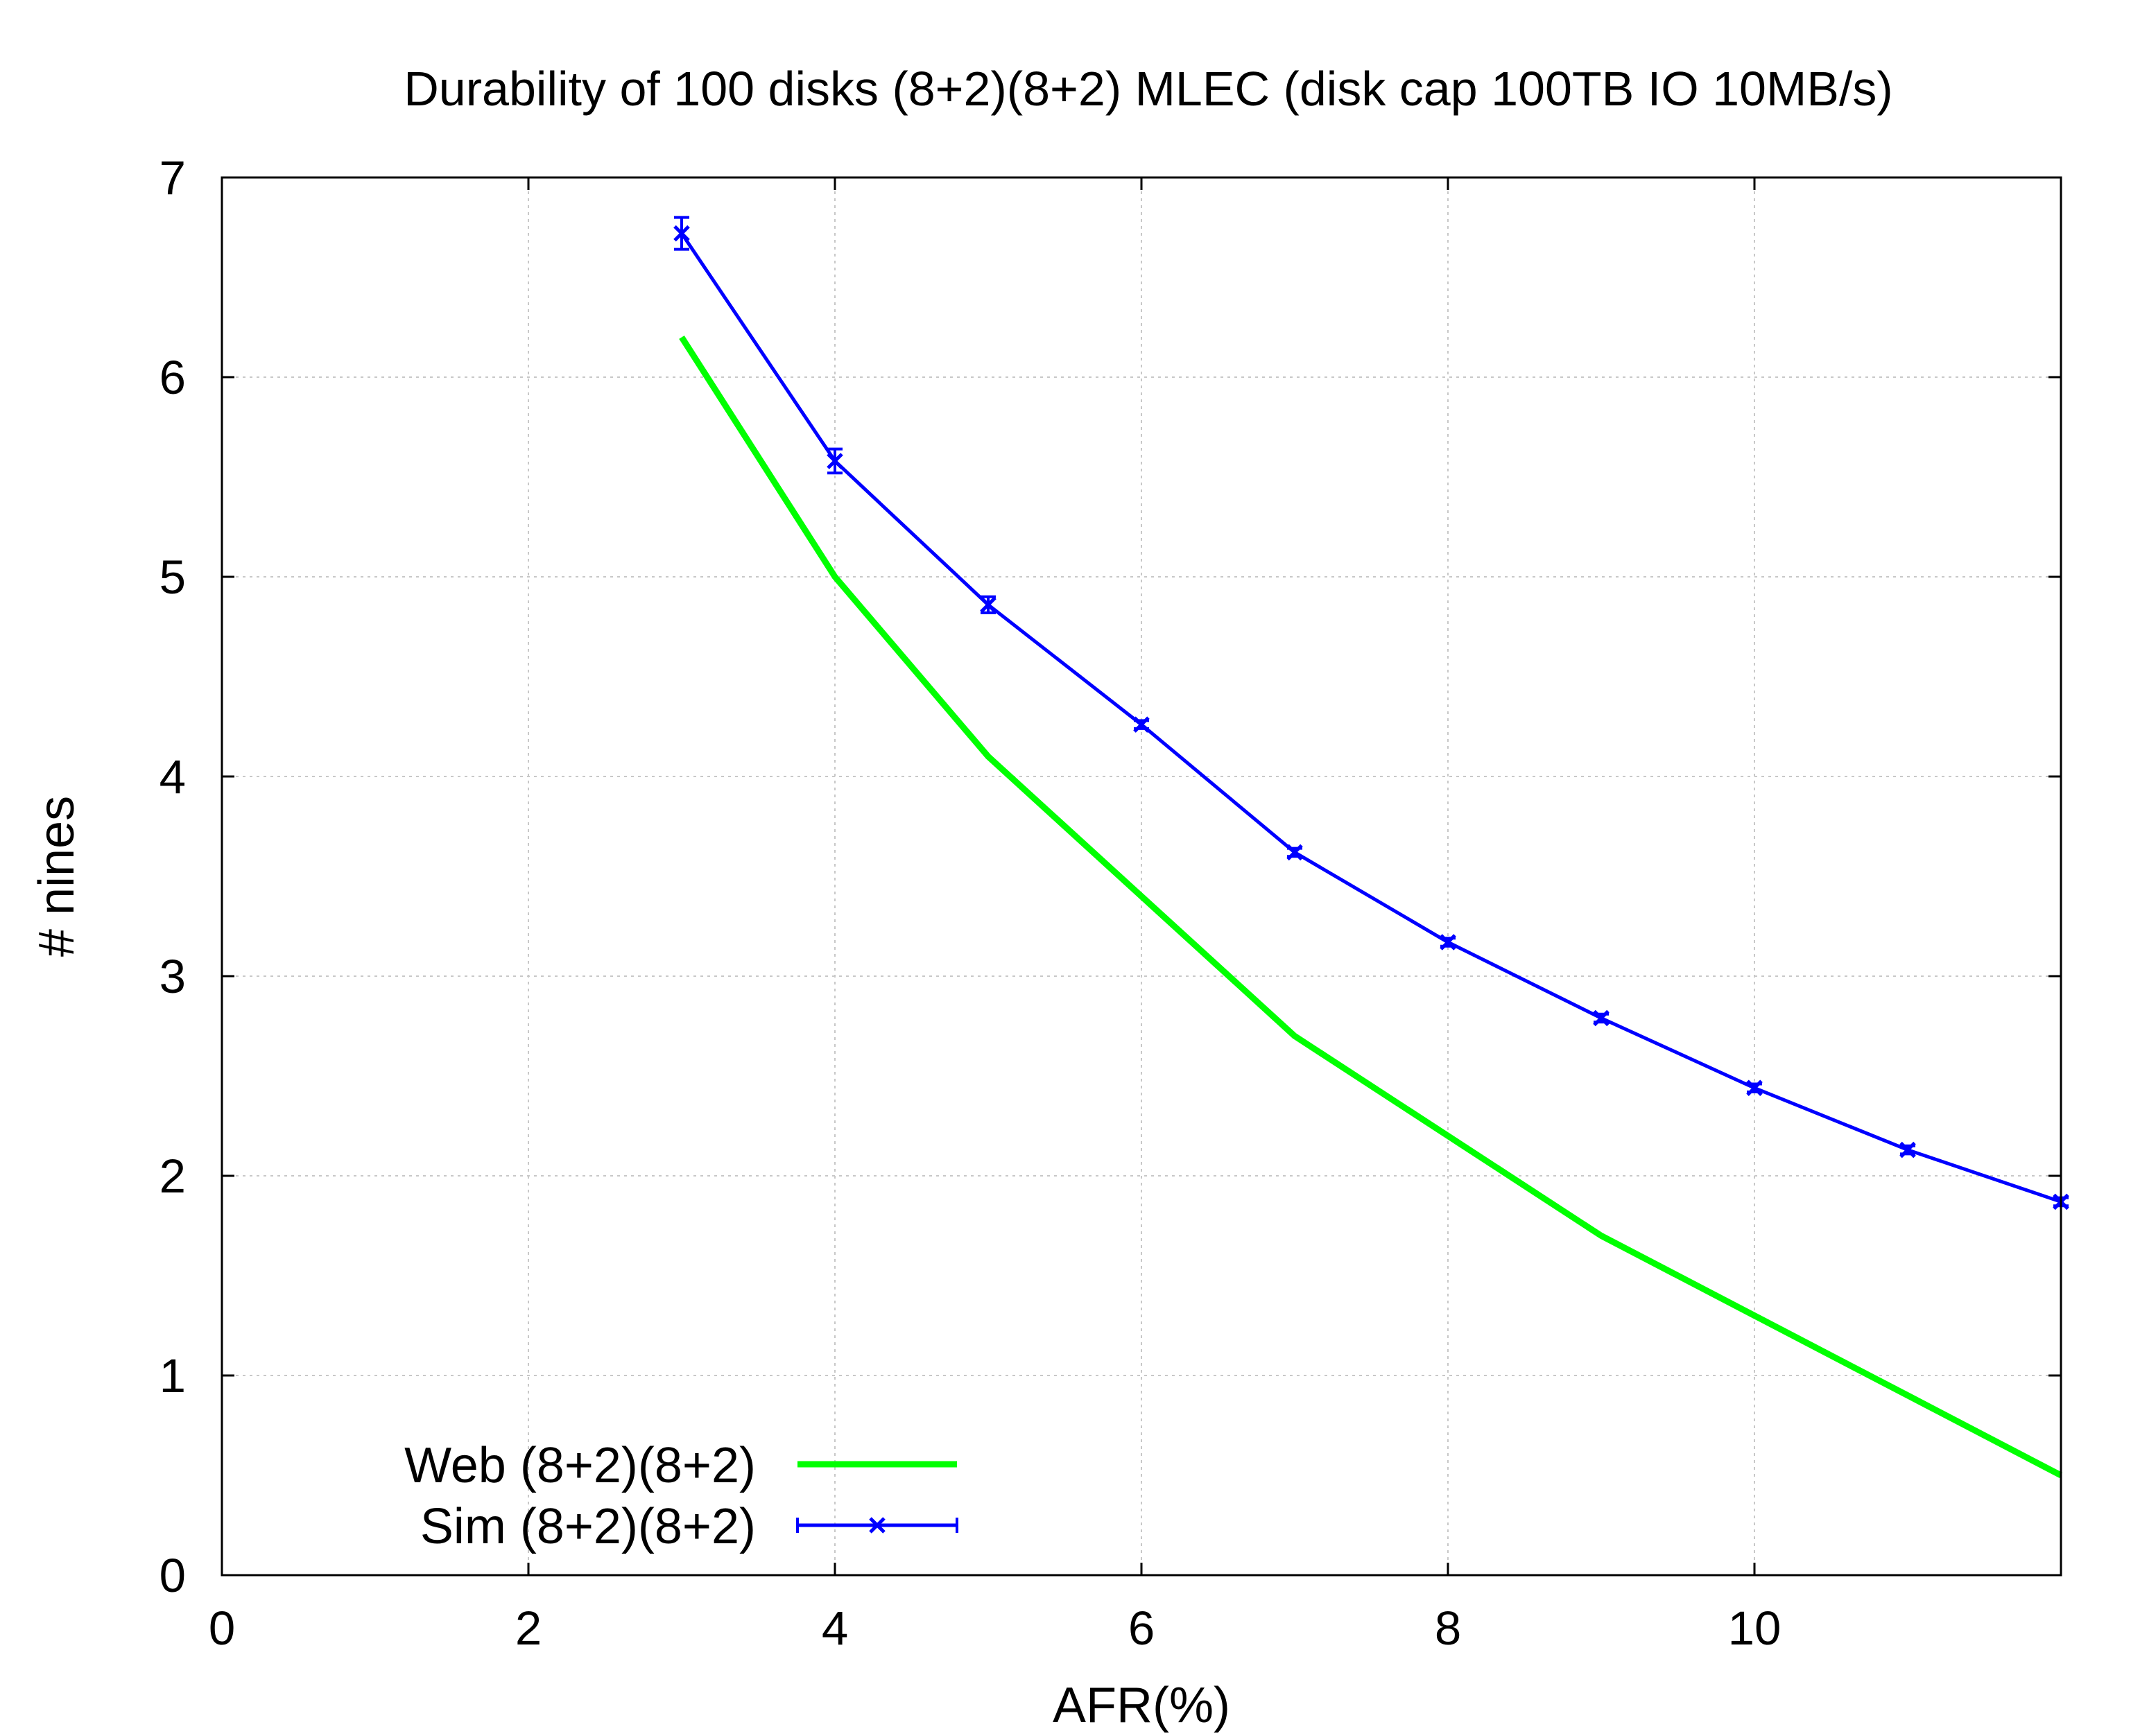  I want to click on y-tick-label: 6, so click(172, 377).